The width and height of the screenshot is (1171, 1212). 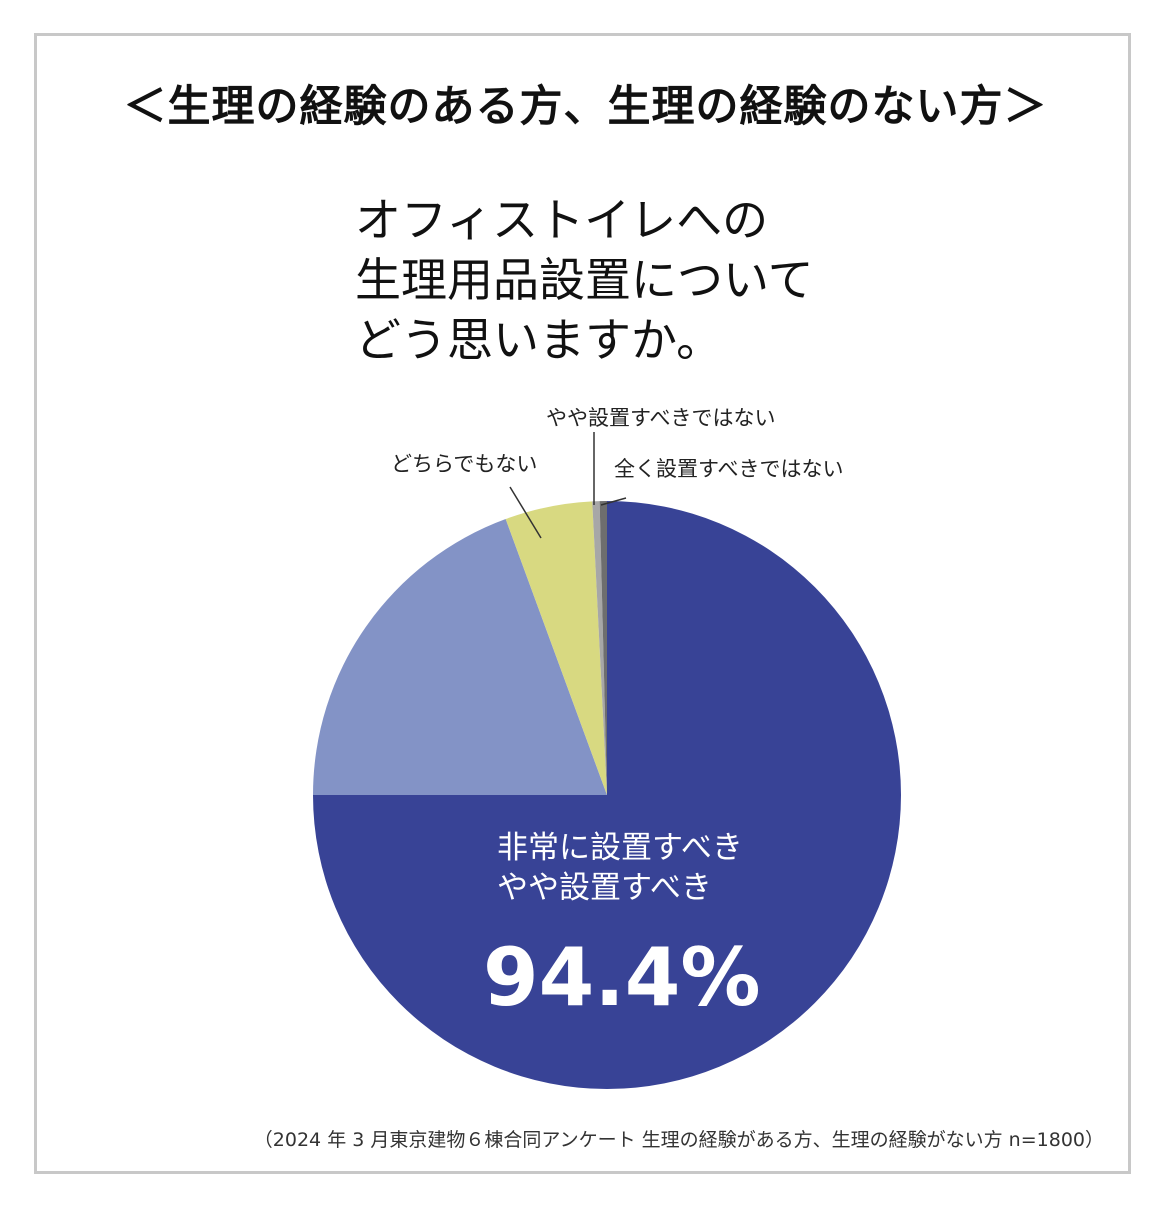 What do you see at coordinates (464, 464) in the screenshot?
I see `slice-label-neutral: どちらでもない` at bounding box center [464, 464].